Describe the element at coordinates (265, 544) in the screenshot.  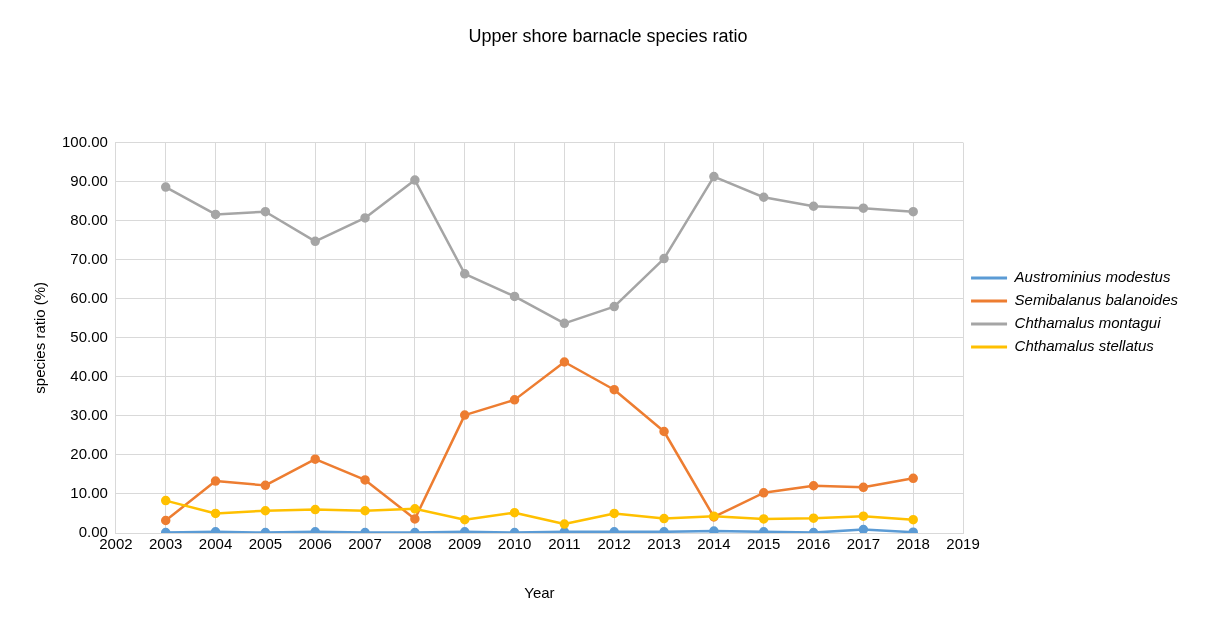
I see `x-tick-label: 2005` at that location.